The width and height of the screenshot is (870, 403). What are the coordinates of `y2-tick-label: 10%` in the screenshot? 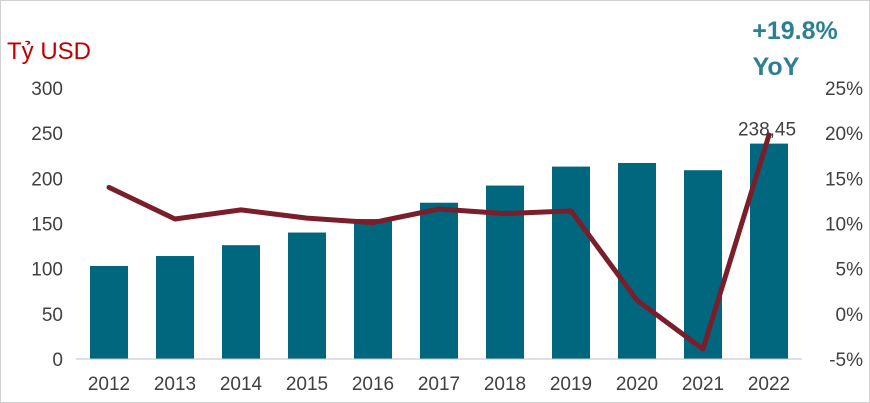 It's located at (844, 225).